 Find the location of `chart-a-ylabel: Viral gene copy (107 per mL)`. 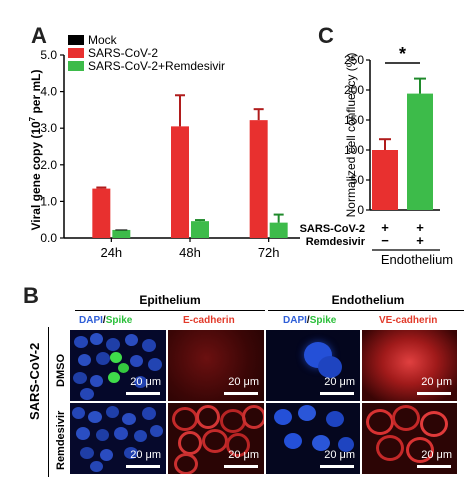

chart-a-ylabel: Viral gene copy (107 per mL) is located at coordinates (35, 150).